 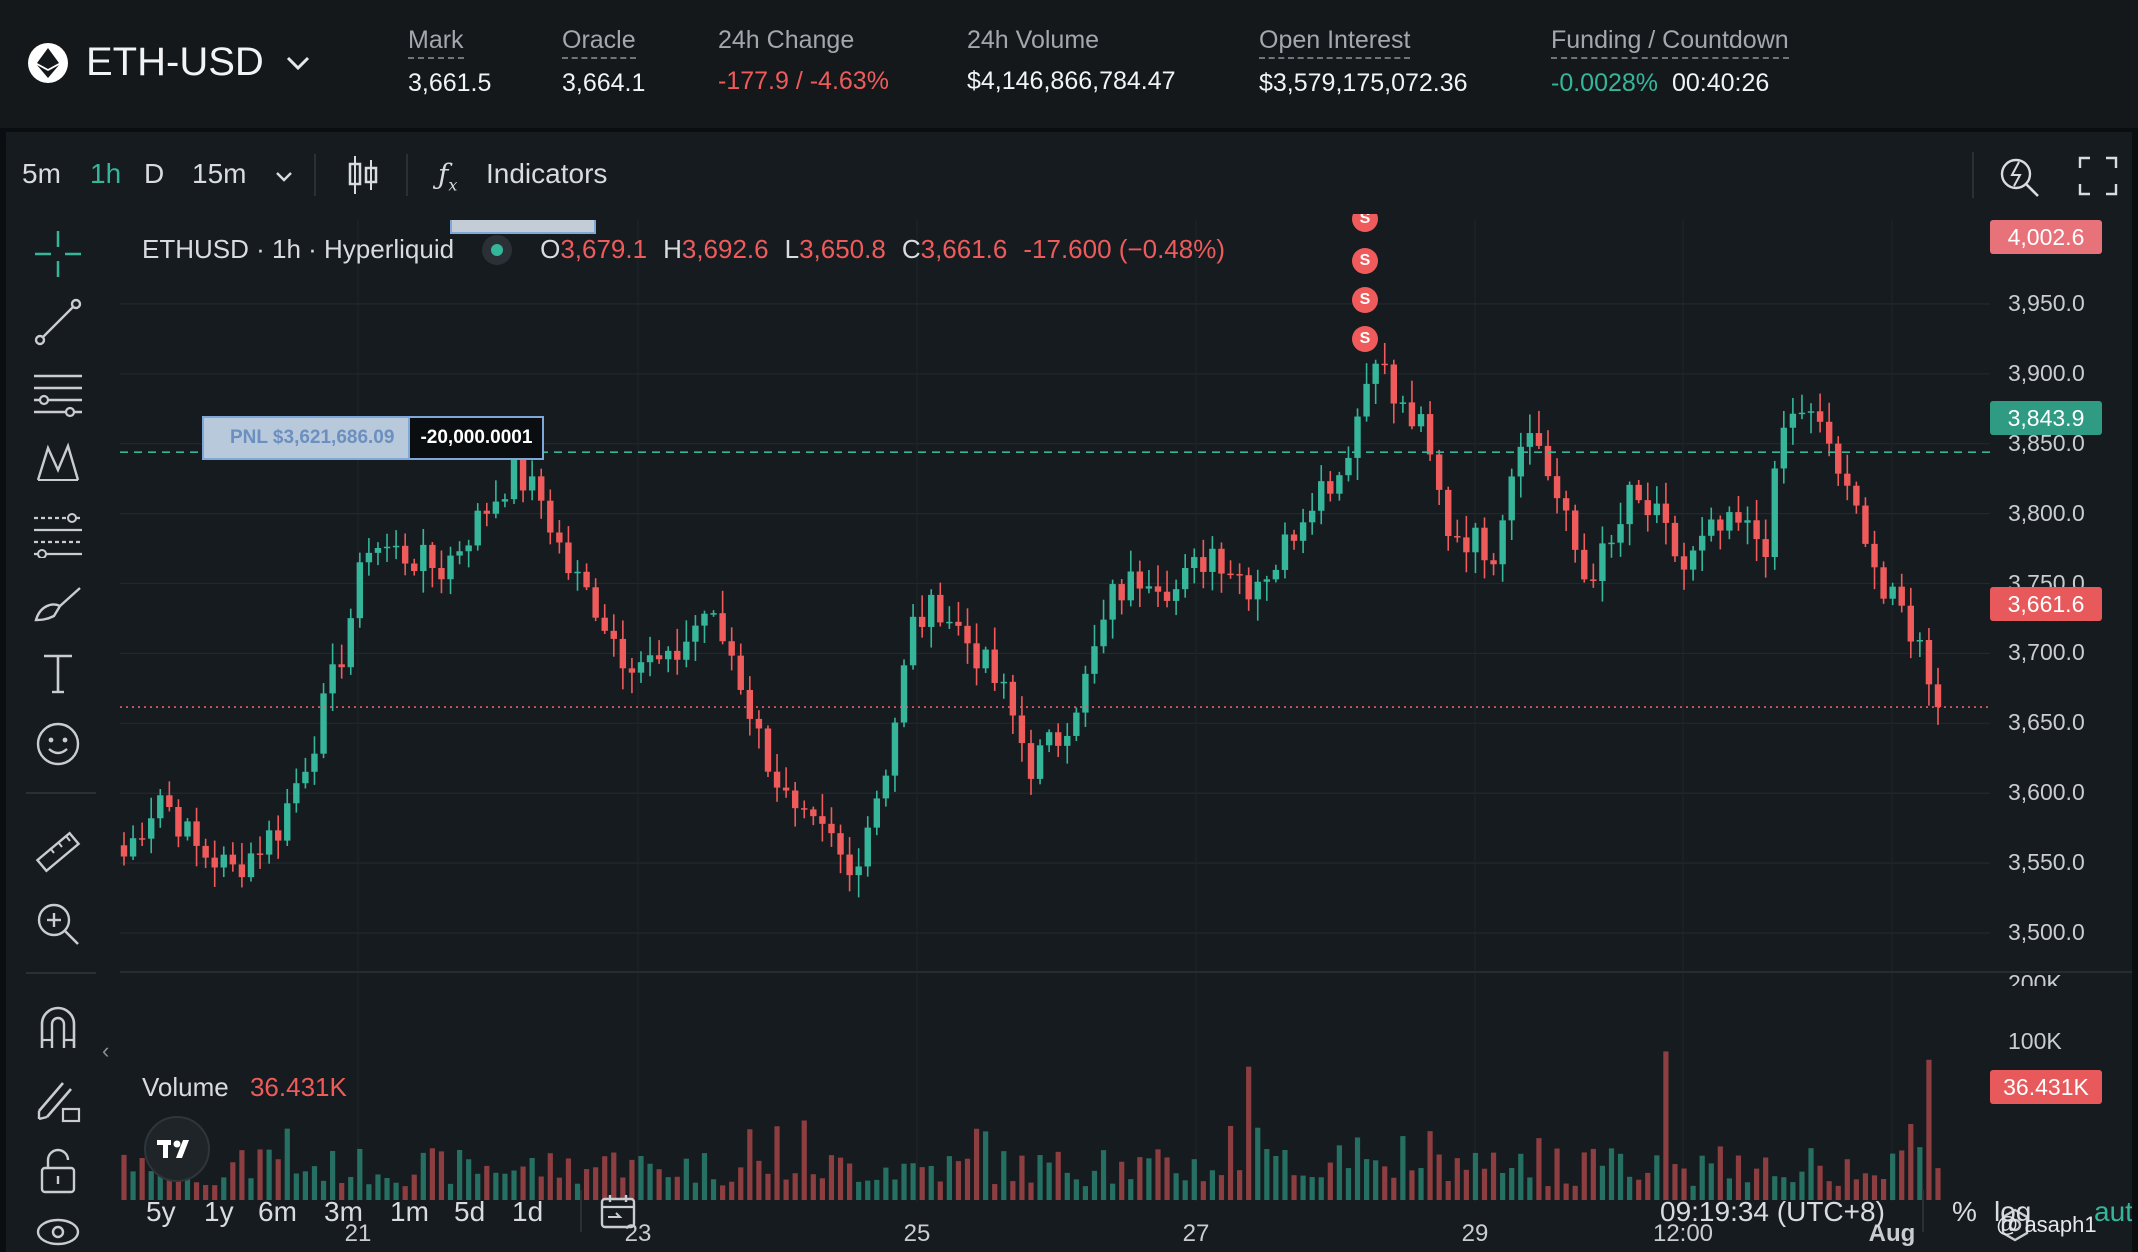 I want to click on interval-1h: 1h, so click(x=106, y=173).